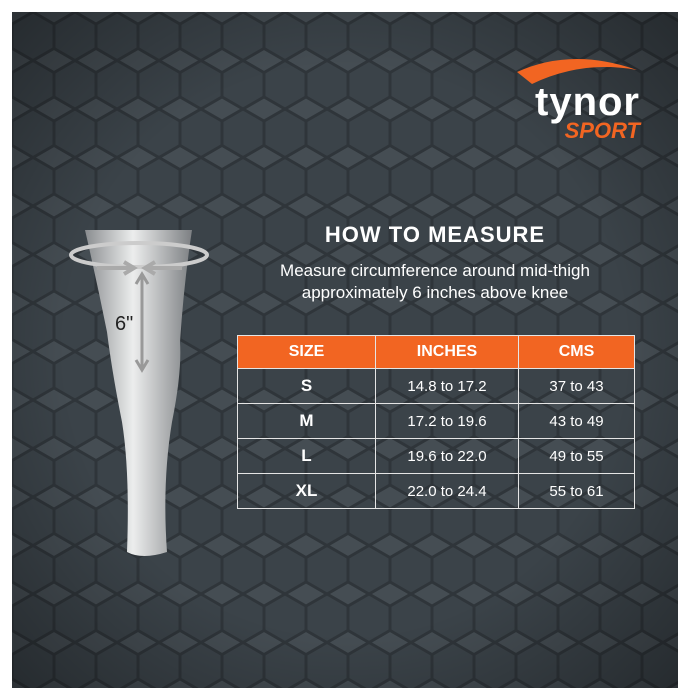  What do you see at coordinates (447, 352) in the screenshot?
I see `header-cell: INCHES` at bounding box center [447, 352].